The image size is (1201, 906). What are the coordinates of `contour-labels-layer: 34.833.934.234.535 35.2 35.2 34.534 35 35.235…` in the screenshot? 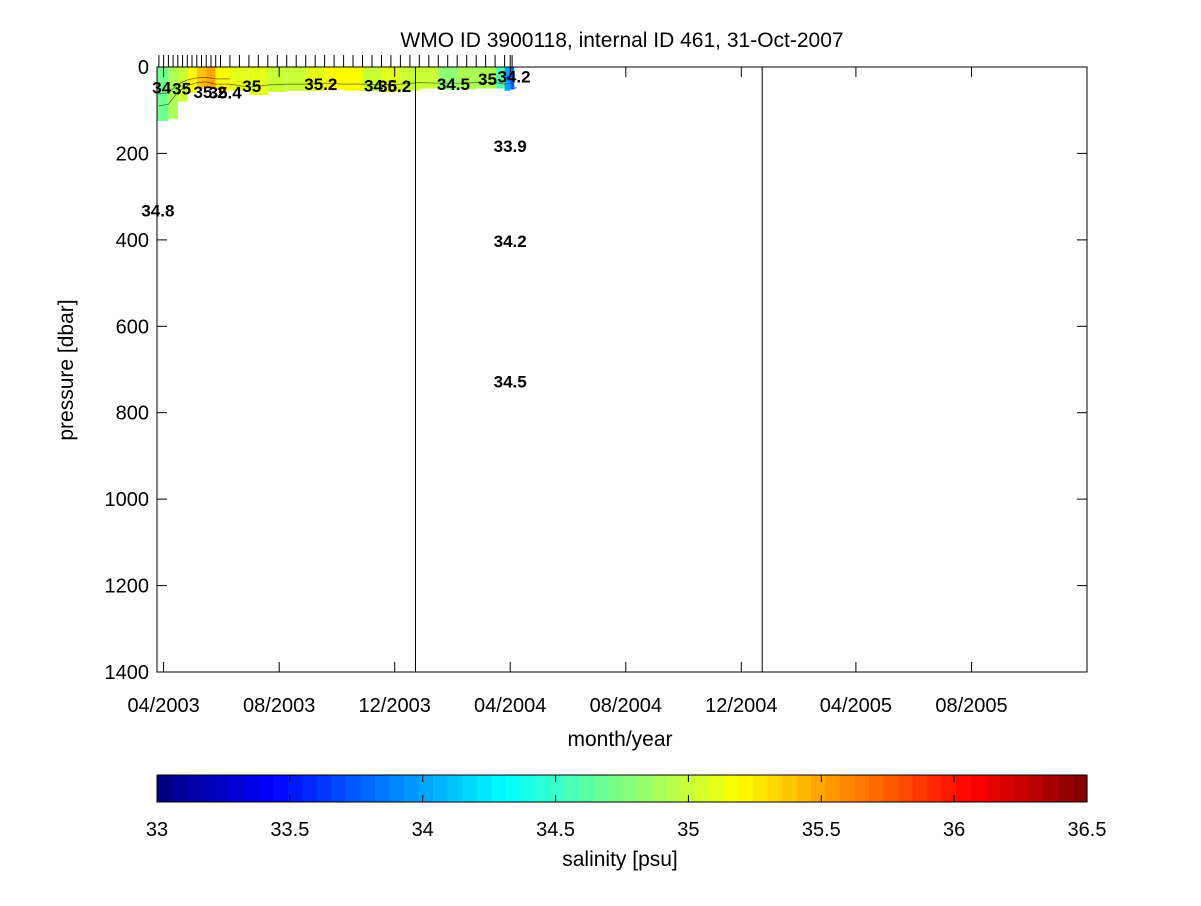 It's located at (335, 230).